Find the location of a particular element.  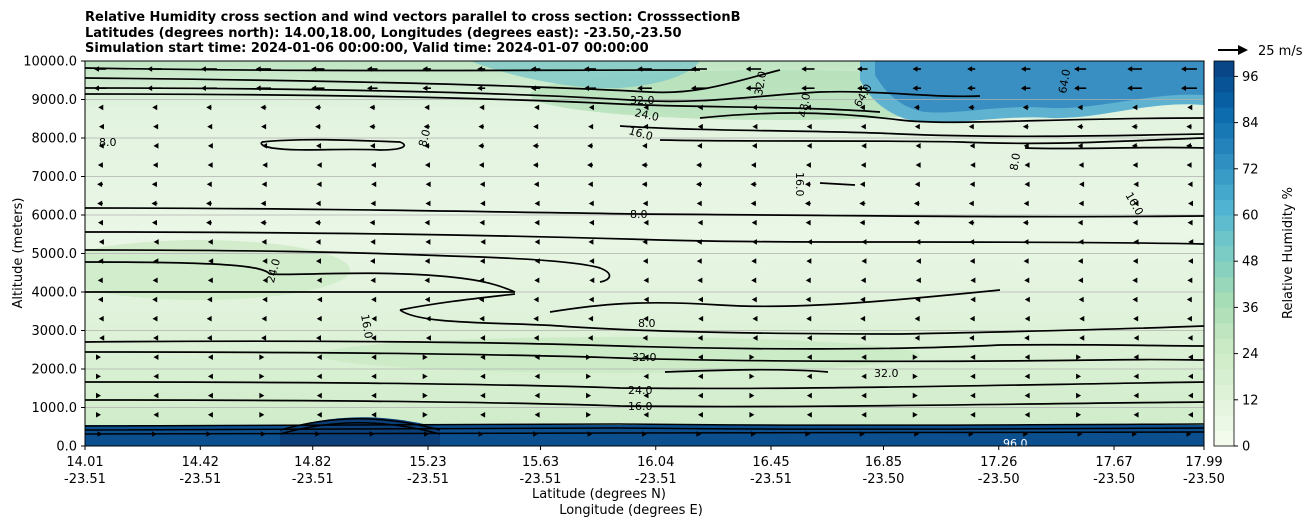

colorbar-tick-label: 24 is located at coordinates (1250, 354).